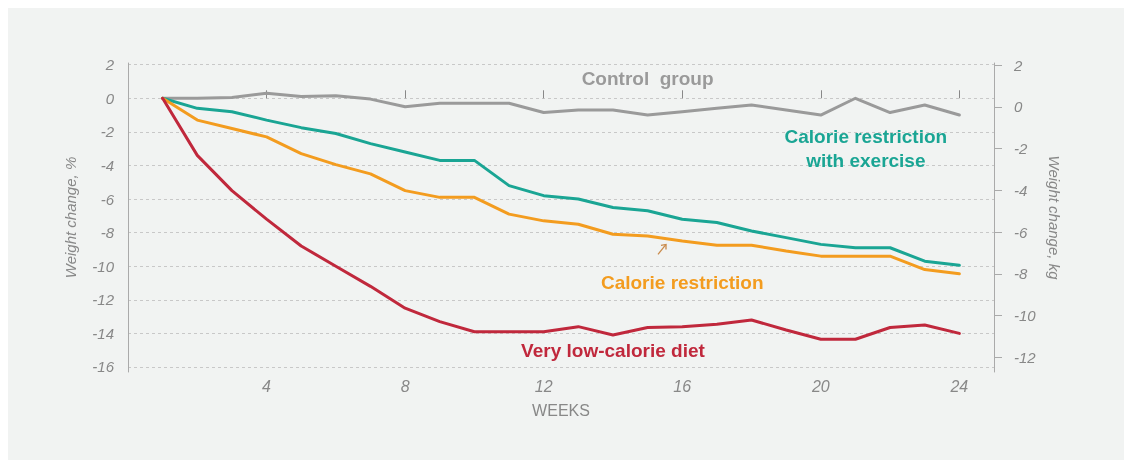 Image resolution: width=1132 pixels, height=468 pixels. I want to click on y-tick-label: 0, so click(110, 98).